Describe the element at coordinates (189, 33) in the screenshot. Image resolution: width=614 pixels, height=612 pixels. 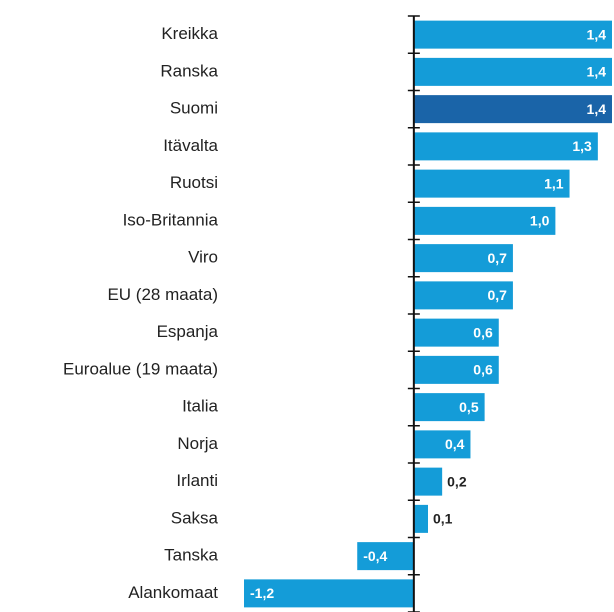
I see `category-label: Kreikka` at that location.